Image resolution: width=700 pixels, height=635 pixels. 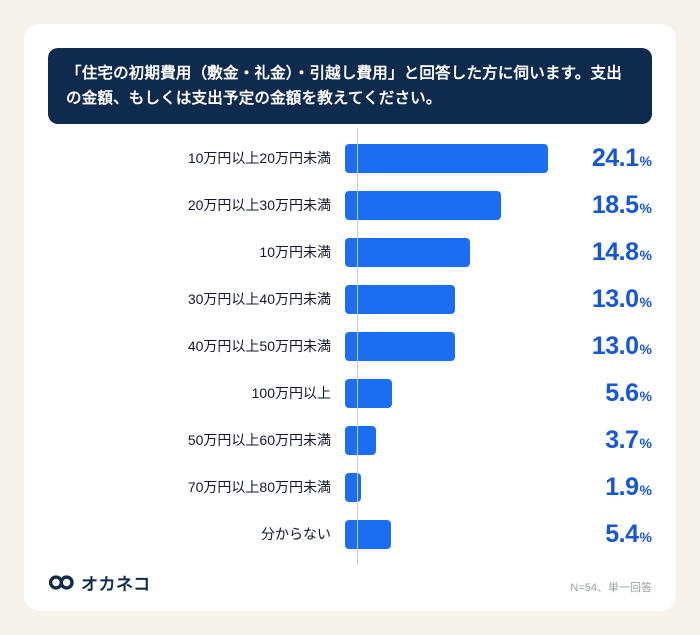 I want to click on bar-value: 24.1%, so click(x=606, y=158).